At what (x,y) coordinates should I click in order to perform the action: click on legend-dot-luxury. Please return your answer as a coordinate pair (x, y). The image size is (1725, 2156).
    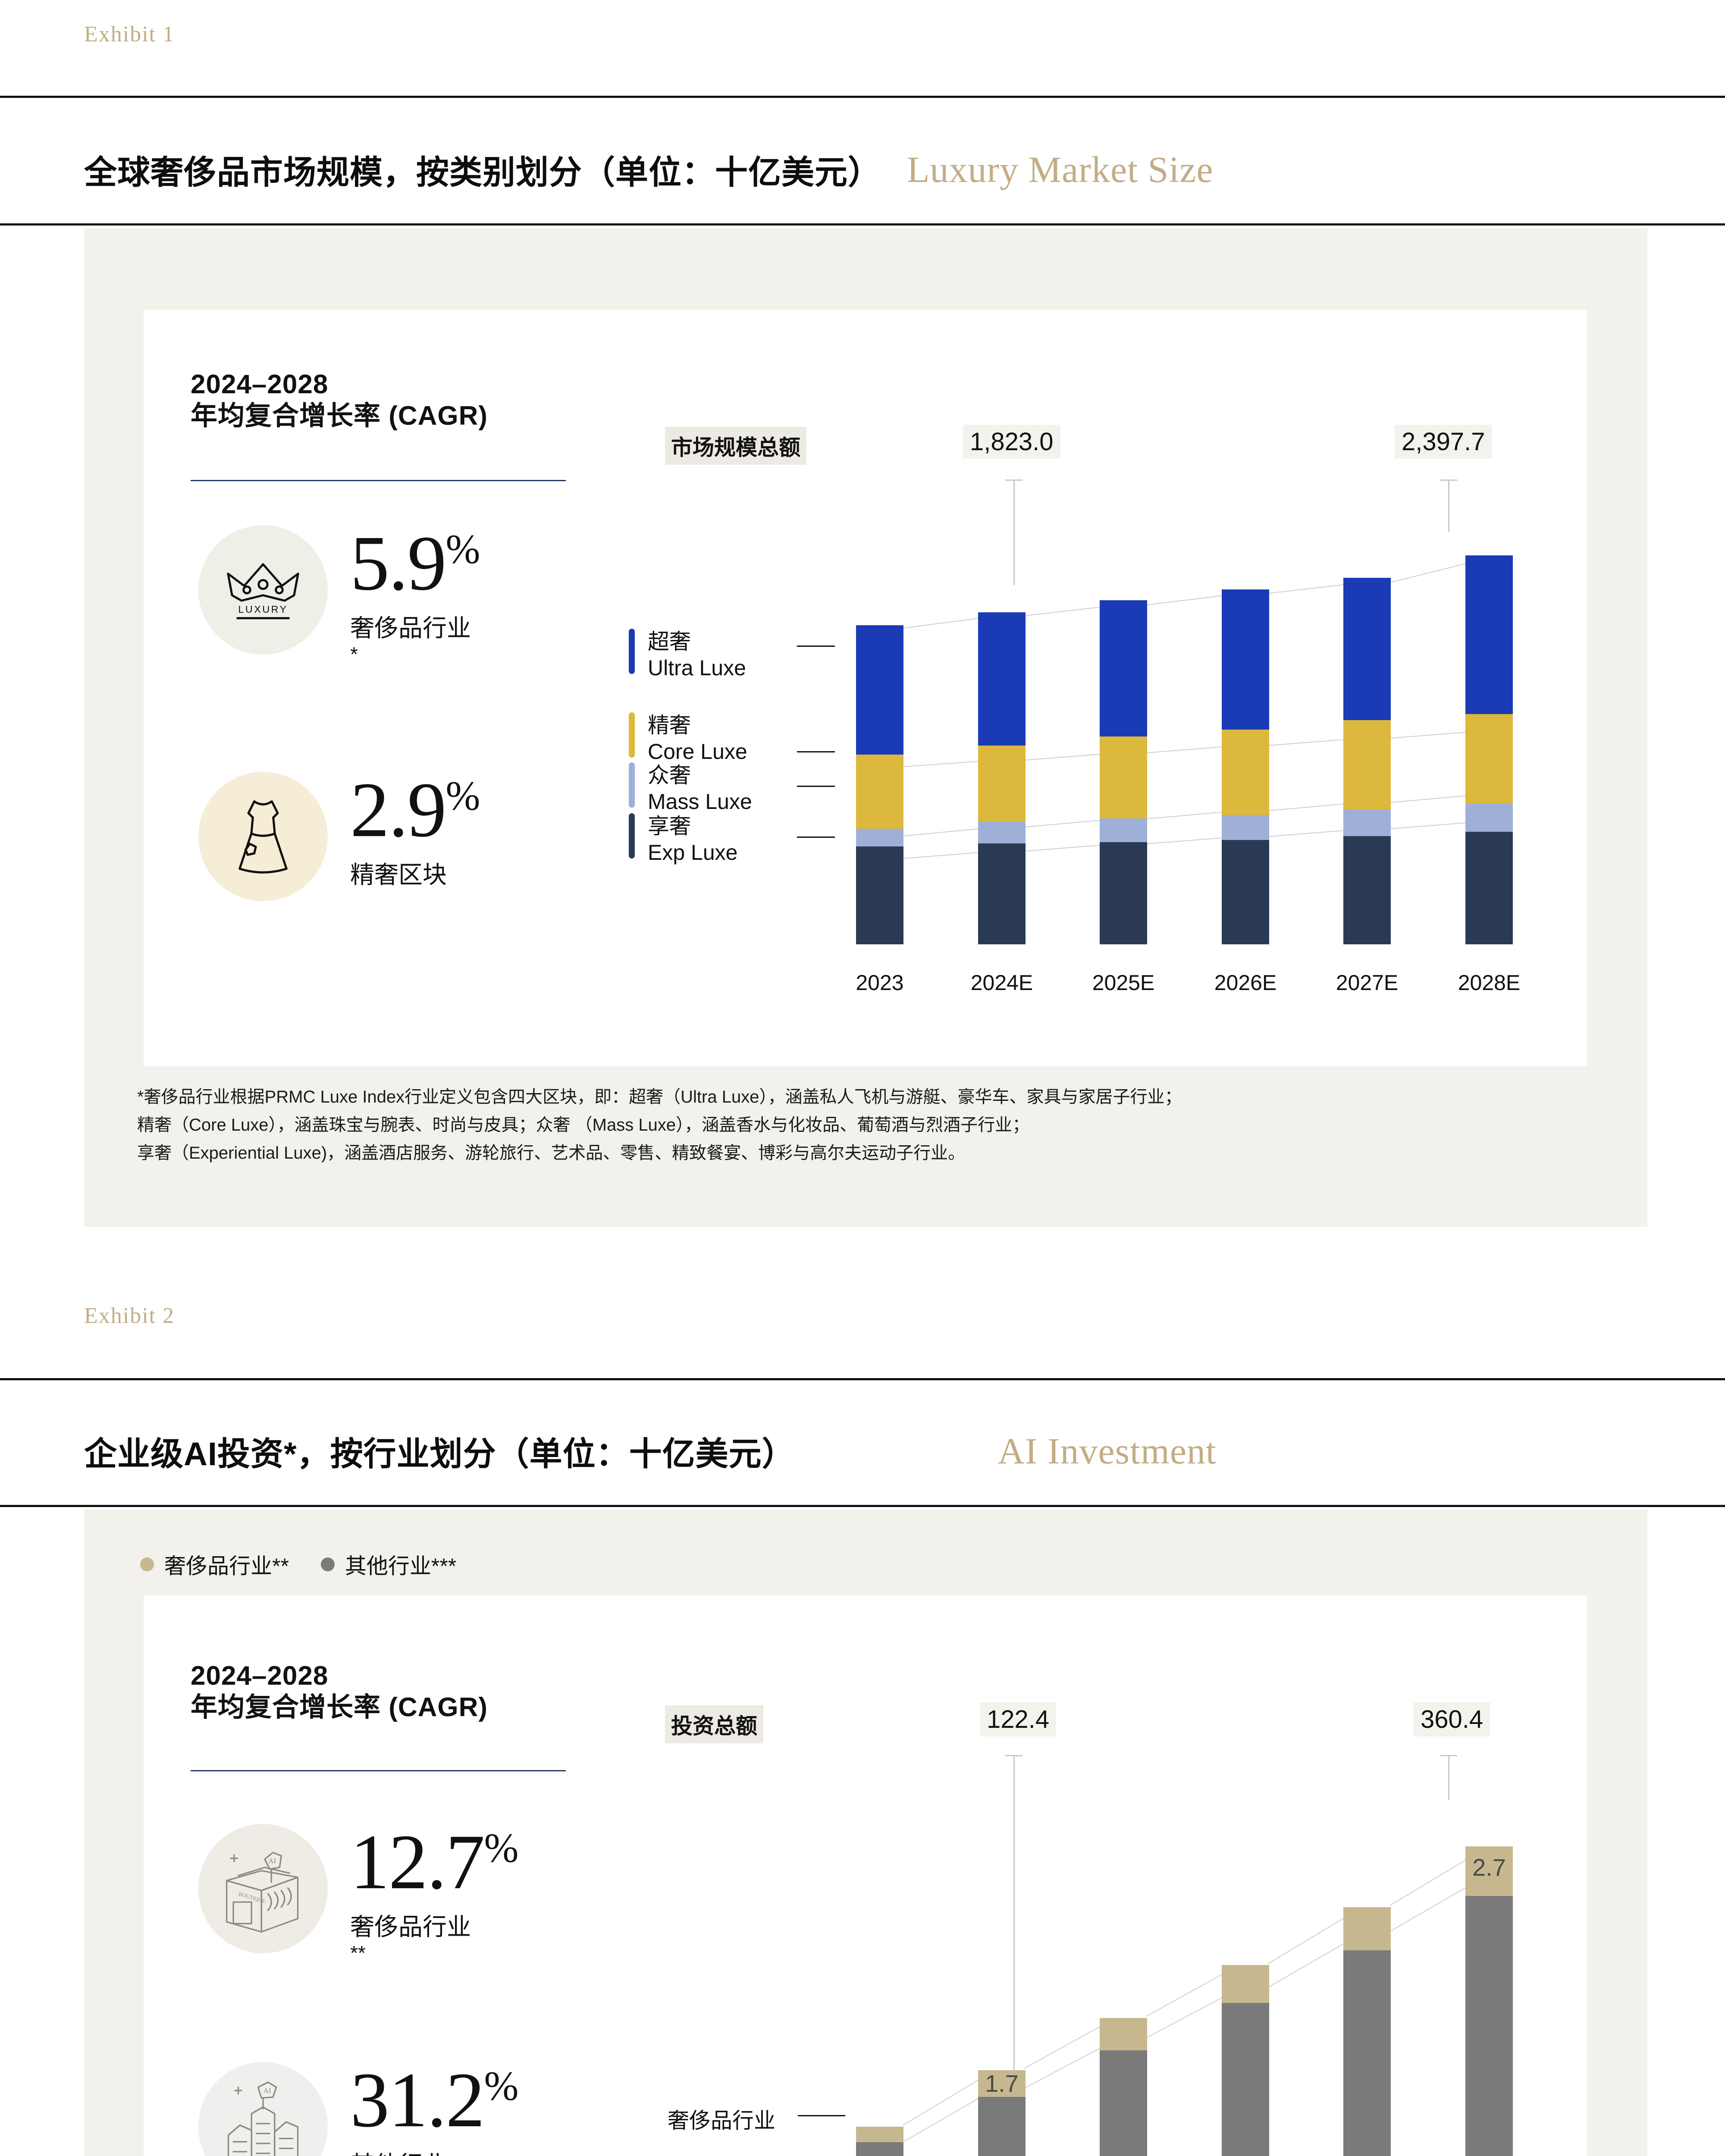
    Looking at the image, I should click on (147, 1564).